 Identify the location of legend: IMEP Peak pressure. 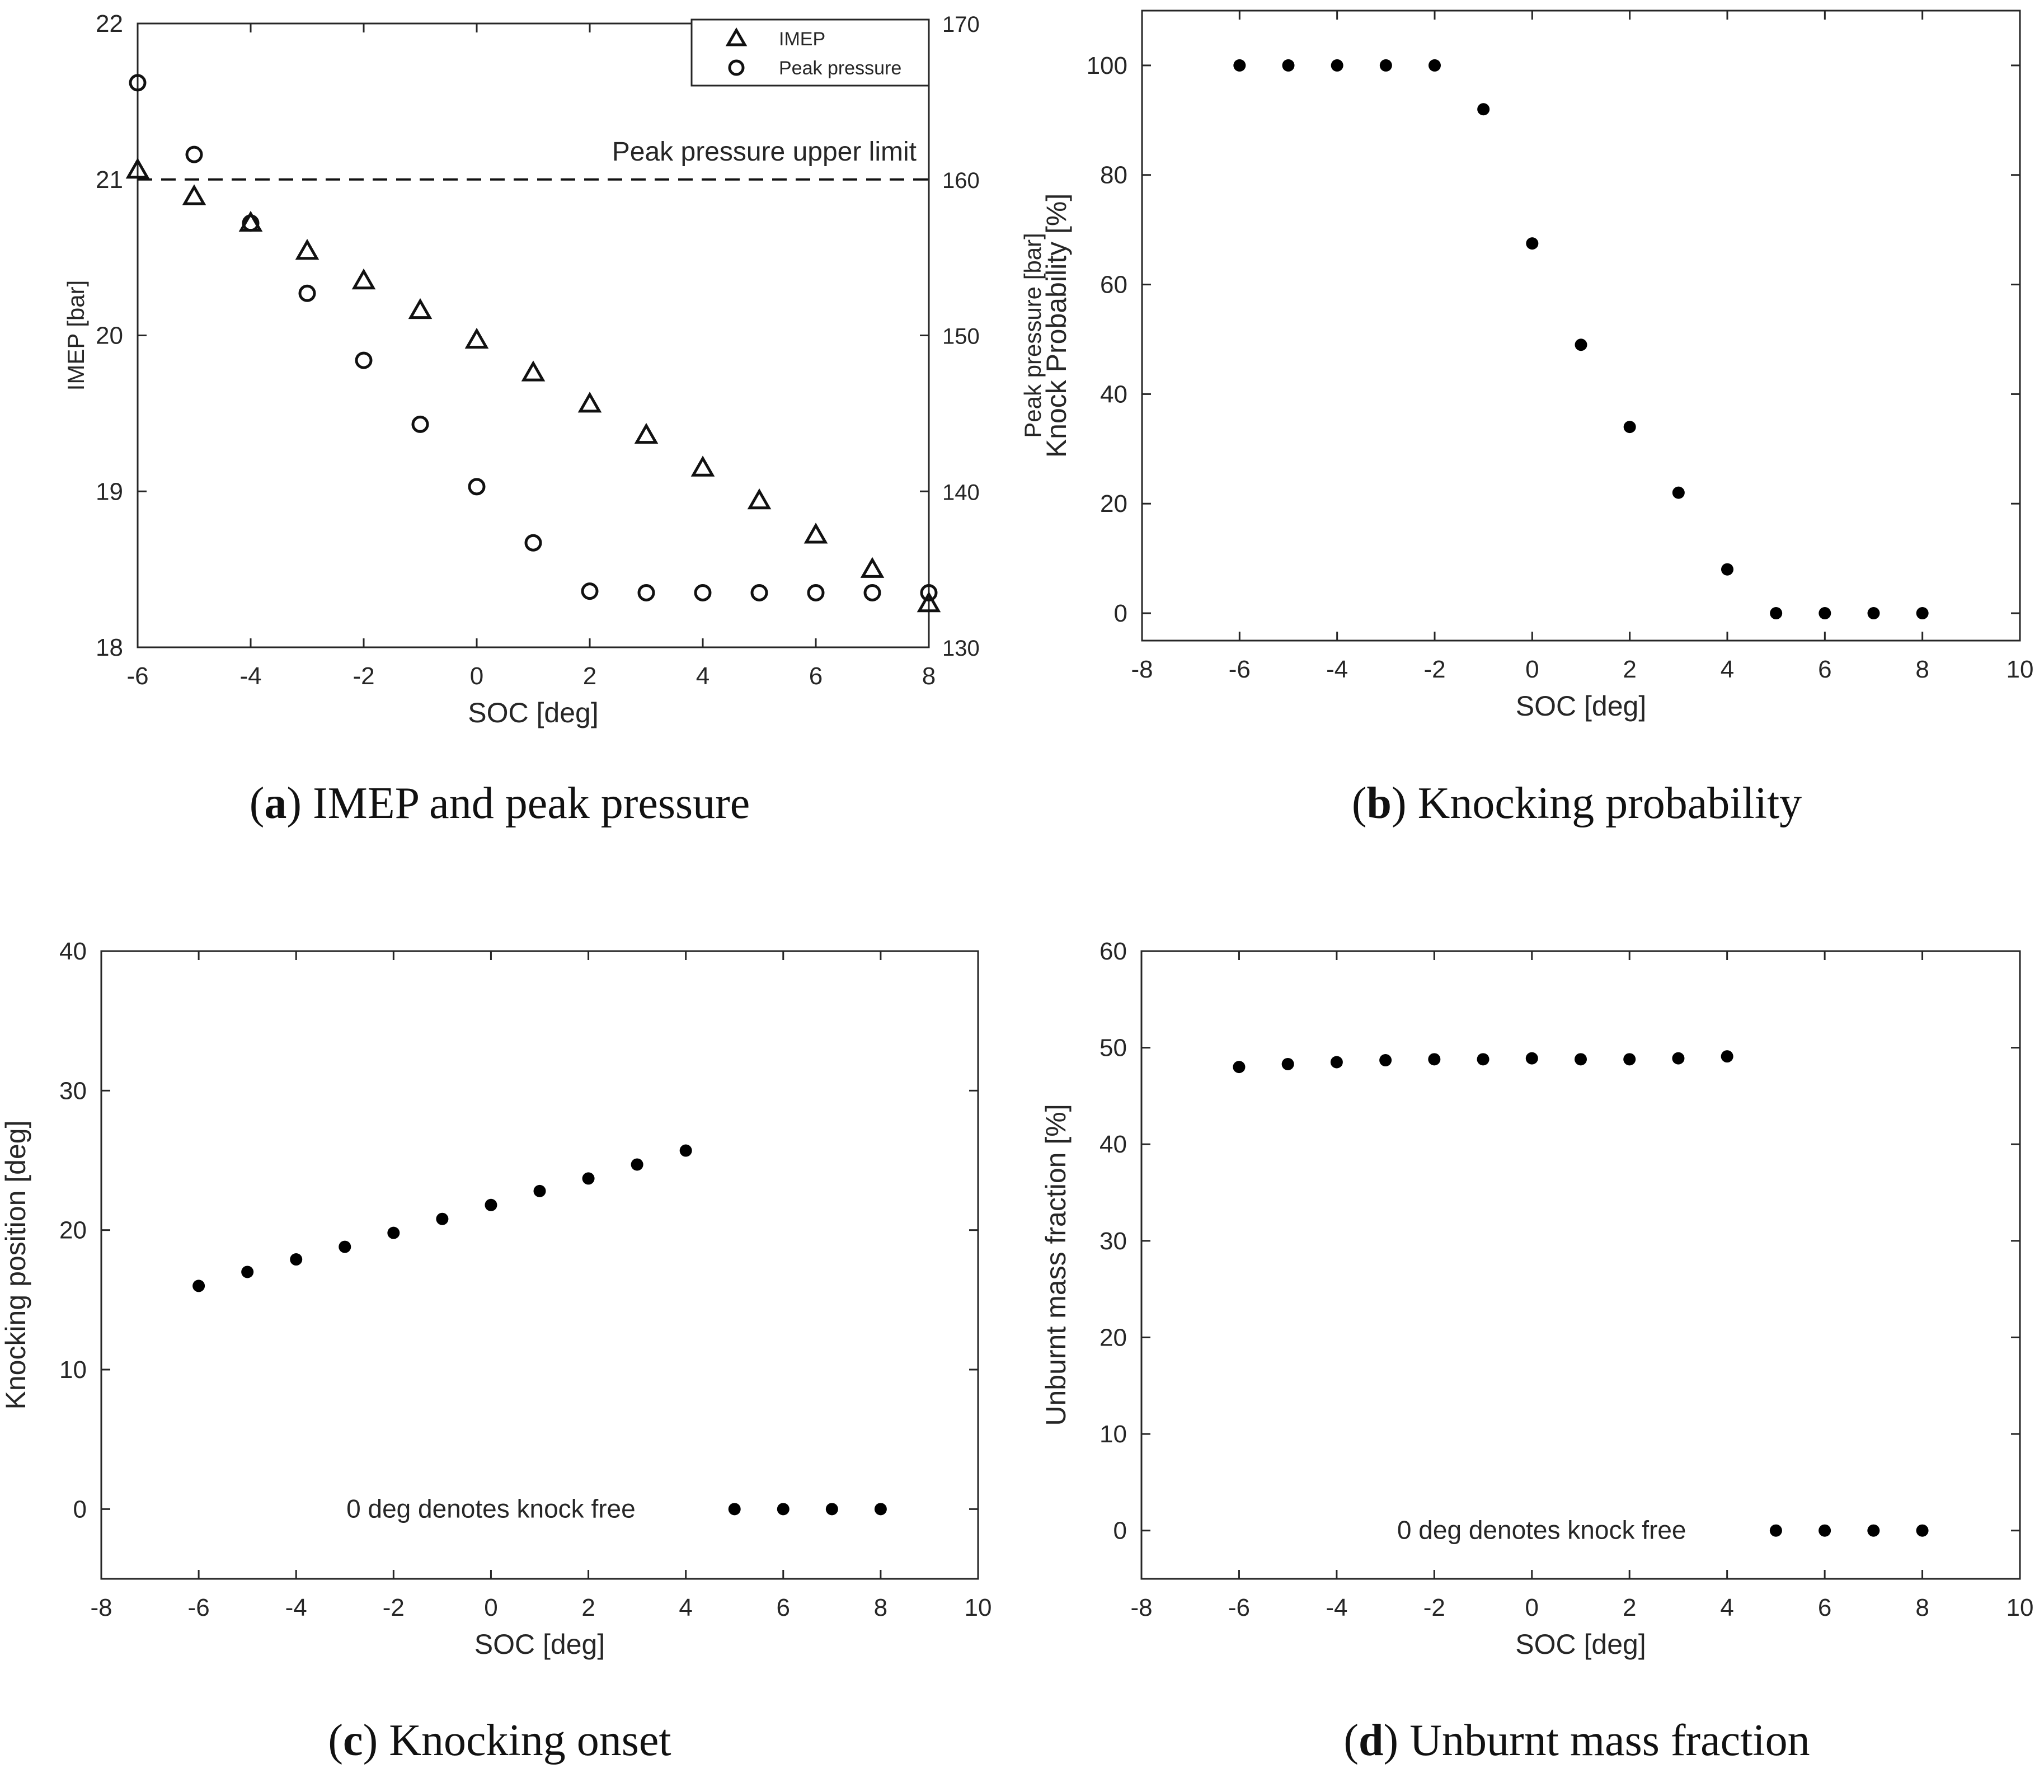
(810, 52).